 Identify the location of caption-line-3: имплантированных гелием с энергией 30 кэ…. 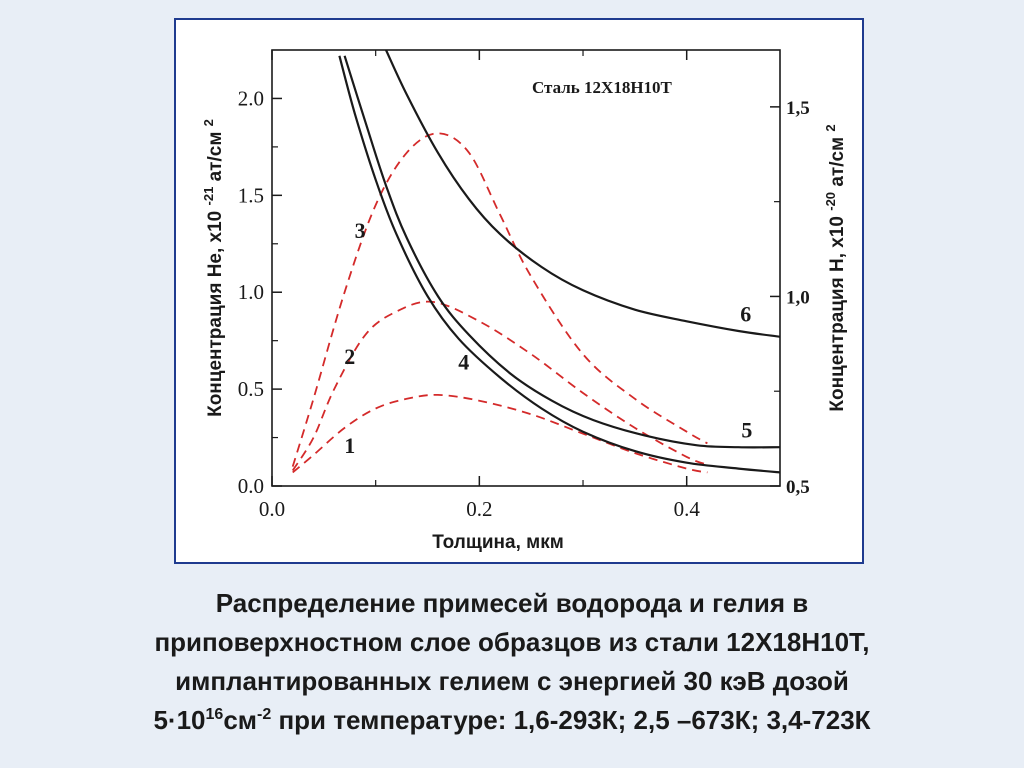
(512, 681).